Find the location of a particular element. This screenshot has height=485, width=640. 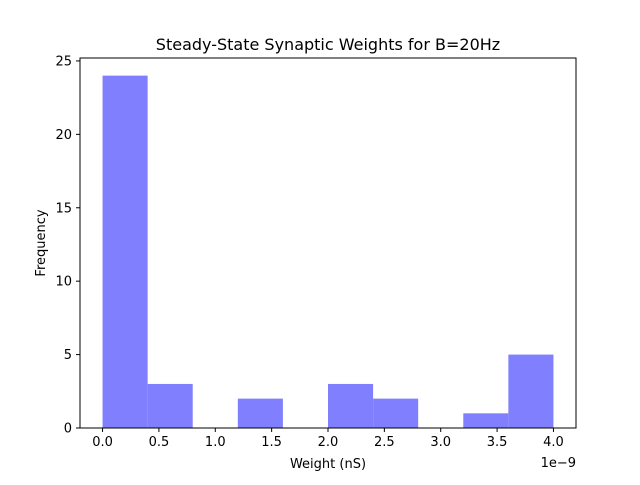

x-axis-label: Weight (nS) is located at coordinates (328, 464).